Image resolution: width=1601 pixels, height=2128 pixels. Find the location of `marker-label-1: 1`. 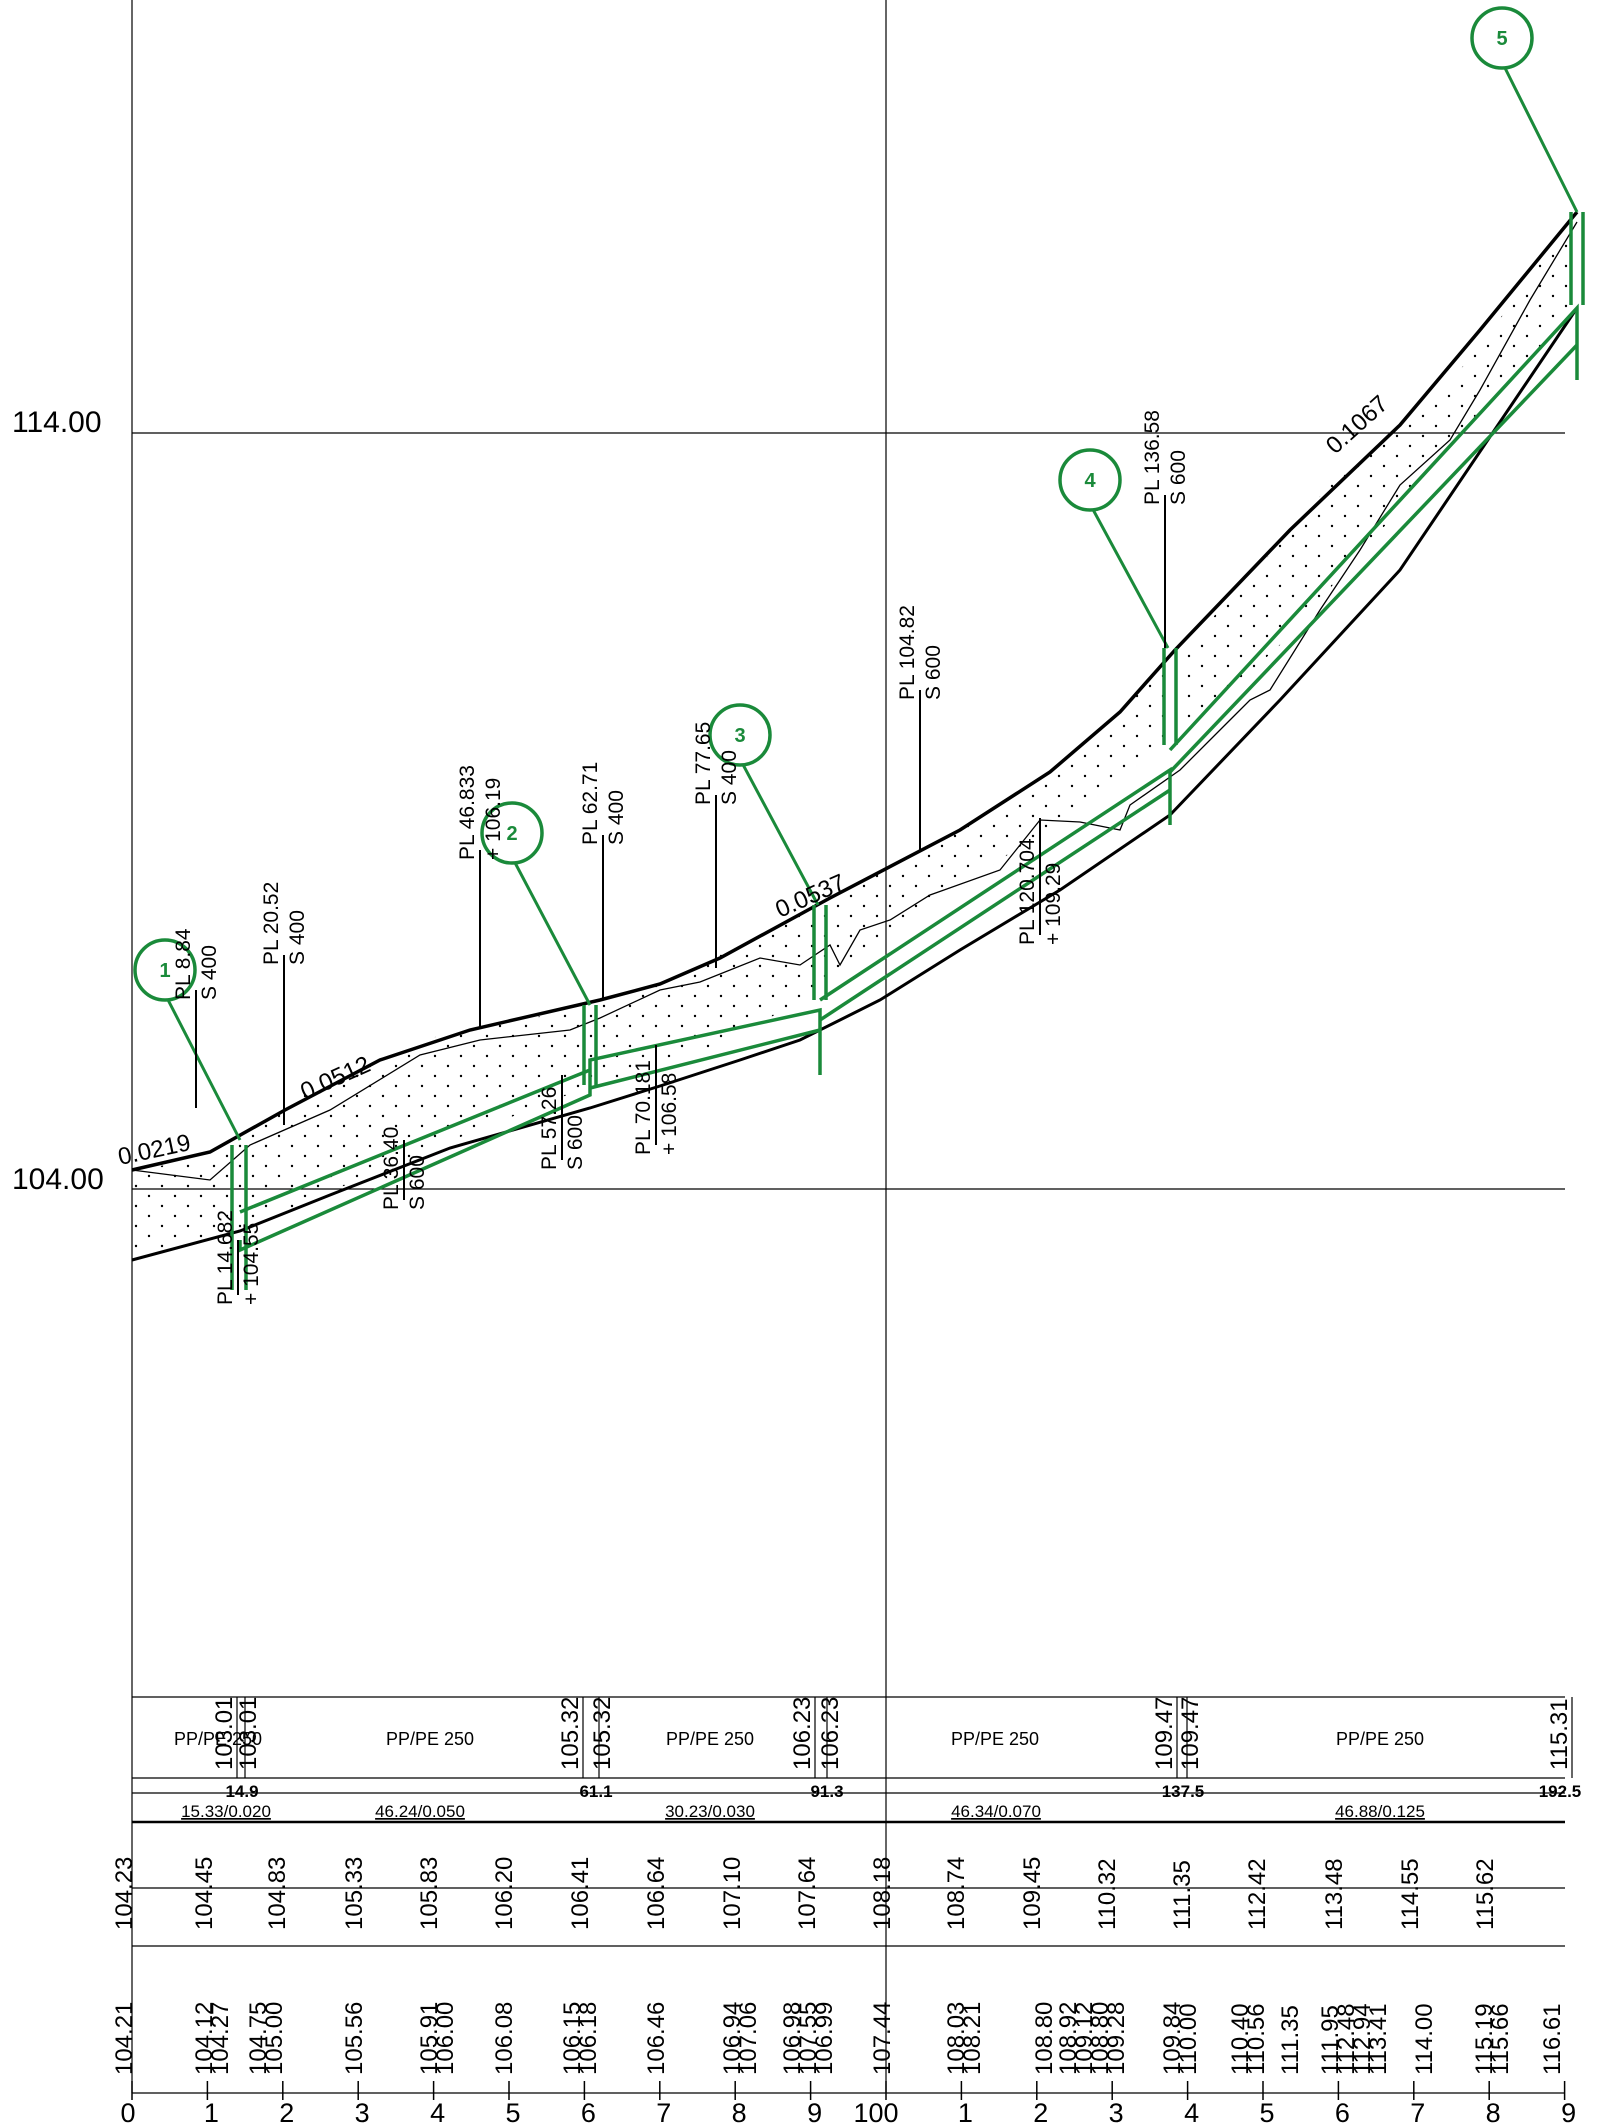

marker-label-1: 1 is located at coordinates (164, 971).